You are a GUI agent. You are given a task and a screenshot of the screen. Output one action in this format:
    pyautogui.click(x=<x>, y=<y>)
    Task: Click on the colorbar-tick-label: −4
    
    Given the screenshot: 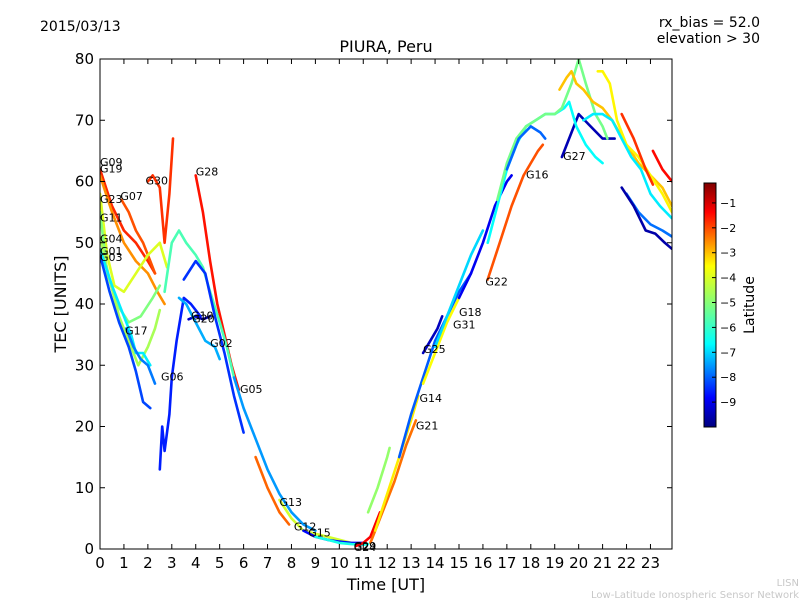 What is the action you would take?
    pyautogui.click(x=728, y=278)
    